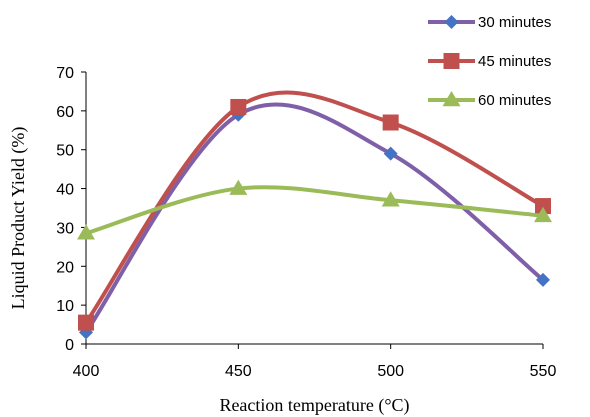 The image size is (590, 417). I want to click on legend-entry: 30 minutes, so click(489, 22).